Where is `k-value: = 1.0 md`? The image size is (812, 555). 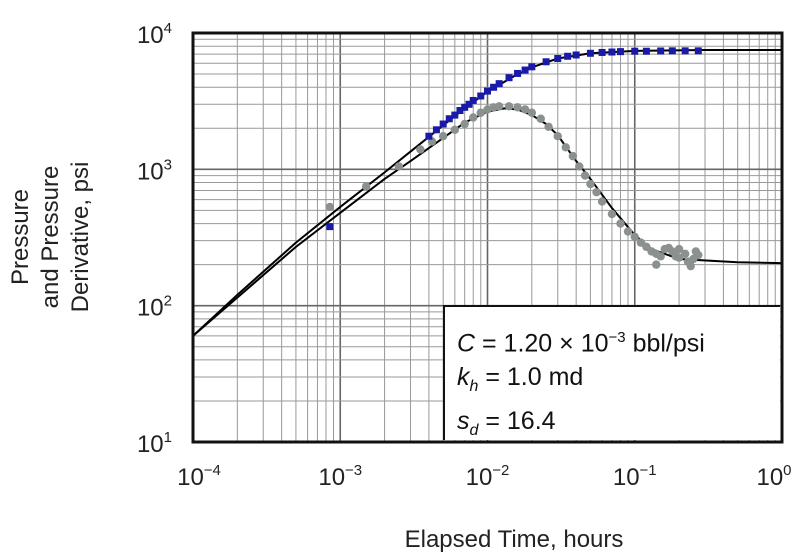 k-value: = 1.0 md is located at coordinates (531, 377).